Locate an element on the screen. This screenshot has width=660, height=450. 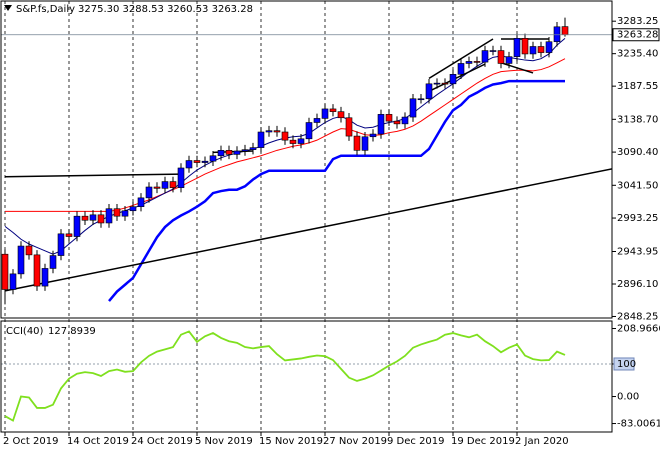
x-tick-label: 19 Dec 2019 is located at coordinates (483, 441).